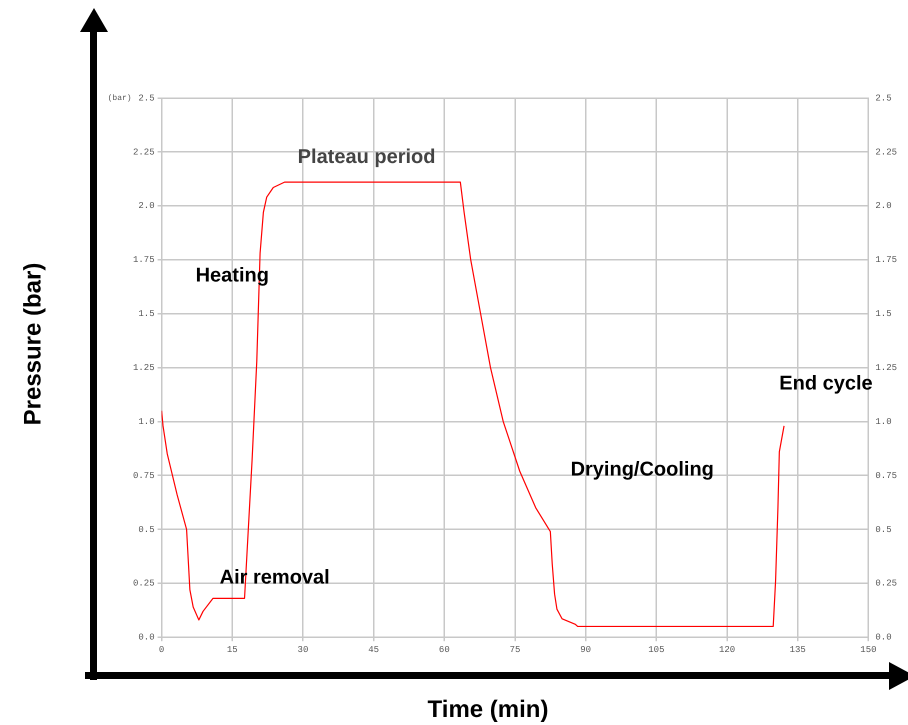  Describe the element at coordinates (586, 649) in the screenshot. I see `x-tick-label: 90` at that location.